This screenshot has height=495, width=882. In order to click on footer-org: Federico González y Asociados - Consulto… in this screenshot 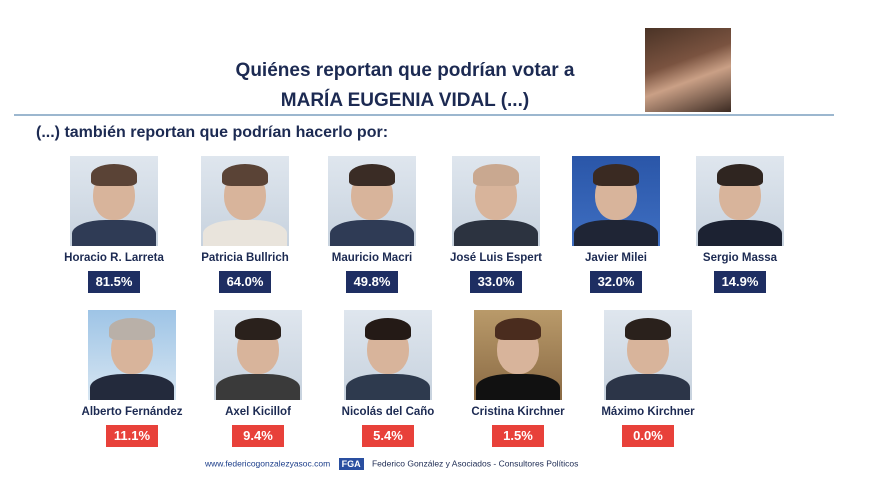, I will do `click(475, 463)`.